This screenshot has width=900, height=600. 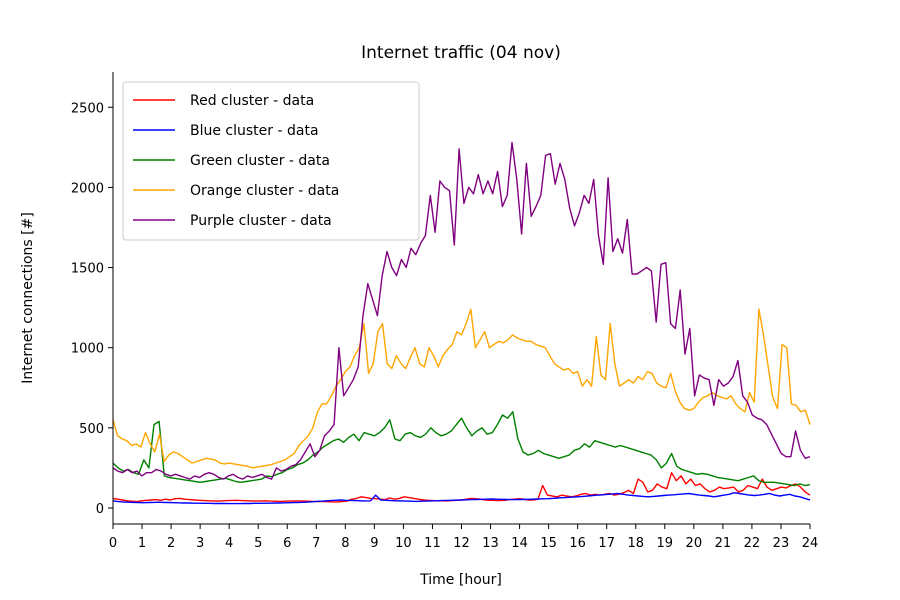 What do you see at coordinates (665, 543) in the screenshot?
I see `x-tick-label: 19` at bounding box center [665, 543].